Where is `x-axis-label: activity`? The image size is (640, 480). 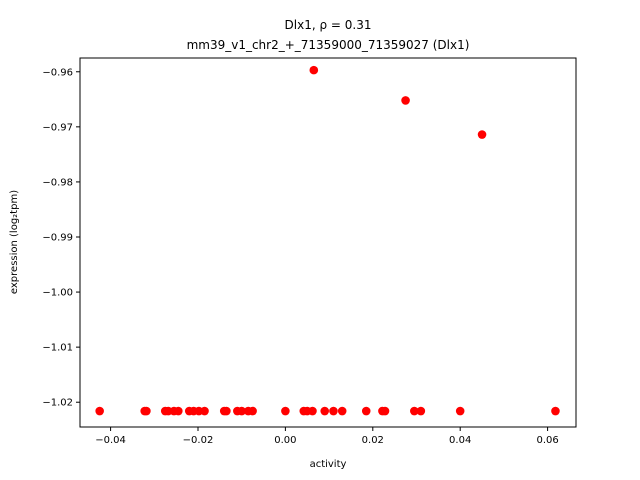 x-axis-label: activity is located at coordinates (328, 464).